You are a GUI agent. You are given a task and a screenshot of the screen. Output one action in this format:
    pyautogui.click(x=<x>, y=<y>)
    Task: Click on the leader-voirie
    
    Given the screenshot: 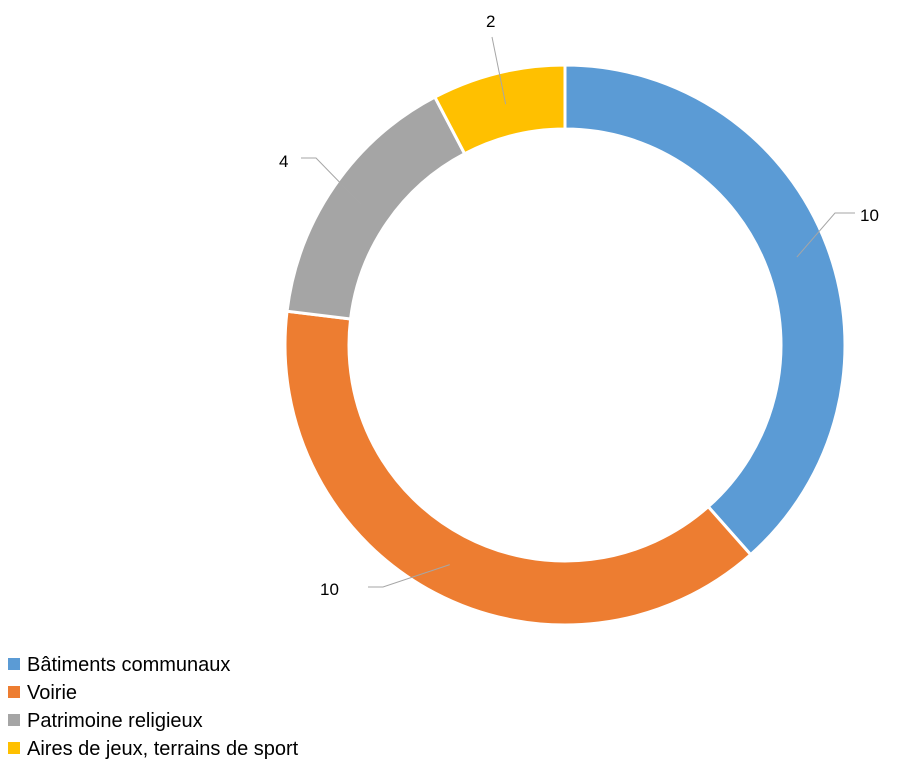 What is the action you would take?
    pyautogui.click(x=409, y=576)
    